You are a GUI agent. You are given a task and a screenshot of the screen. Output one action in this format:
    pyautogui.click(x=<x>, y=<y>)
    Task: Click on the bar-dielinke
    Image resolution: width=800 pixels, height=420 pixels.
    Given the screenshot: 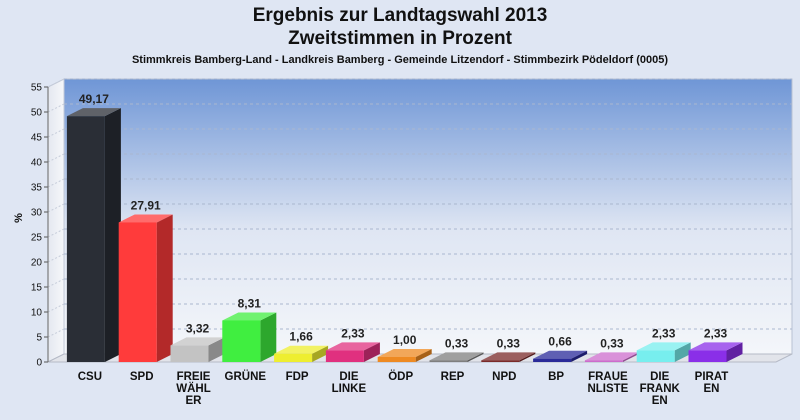 What is the action you would take?
    pyautogui.click(x=352, y=352)
    